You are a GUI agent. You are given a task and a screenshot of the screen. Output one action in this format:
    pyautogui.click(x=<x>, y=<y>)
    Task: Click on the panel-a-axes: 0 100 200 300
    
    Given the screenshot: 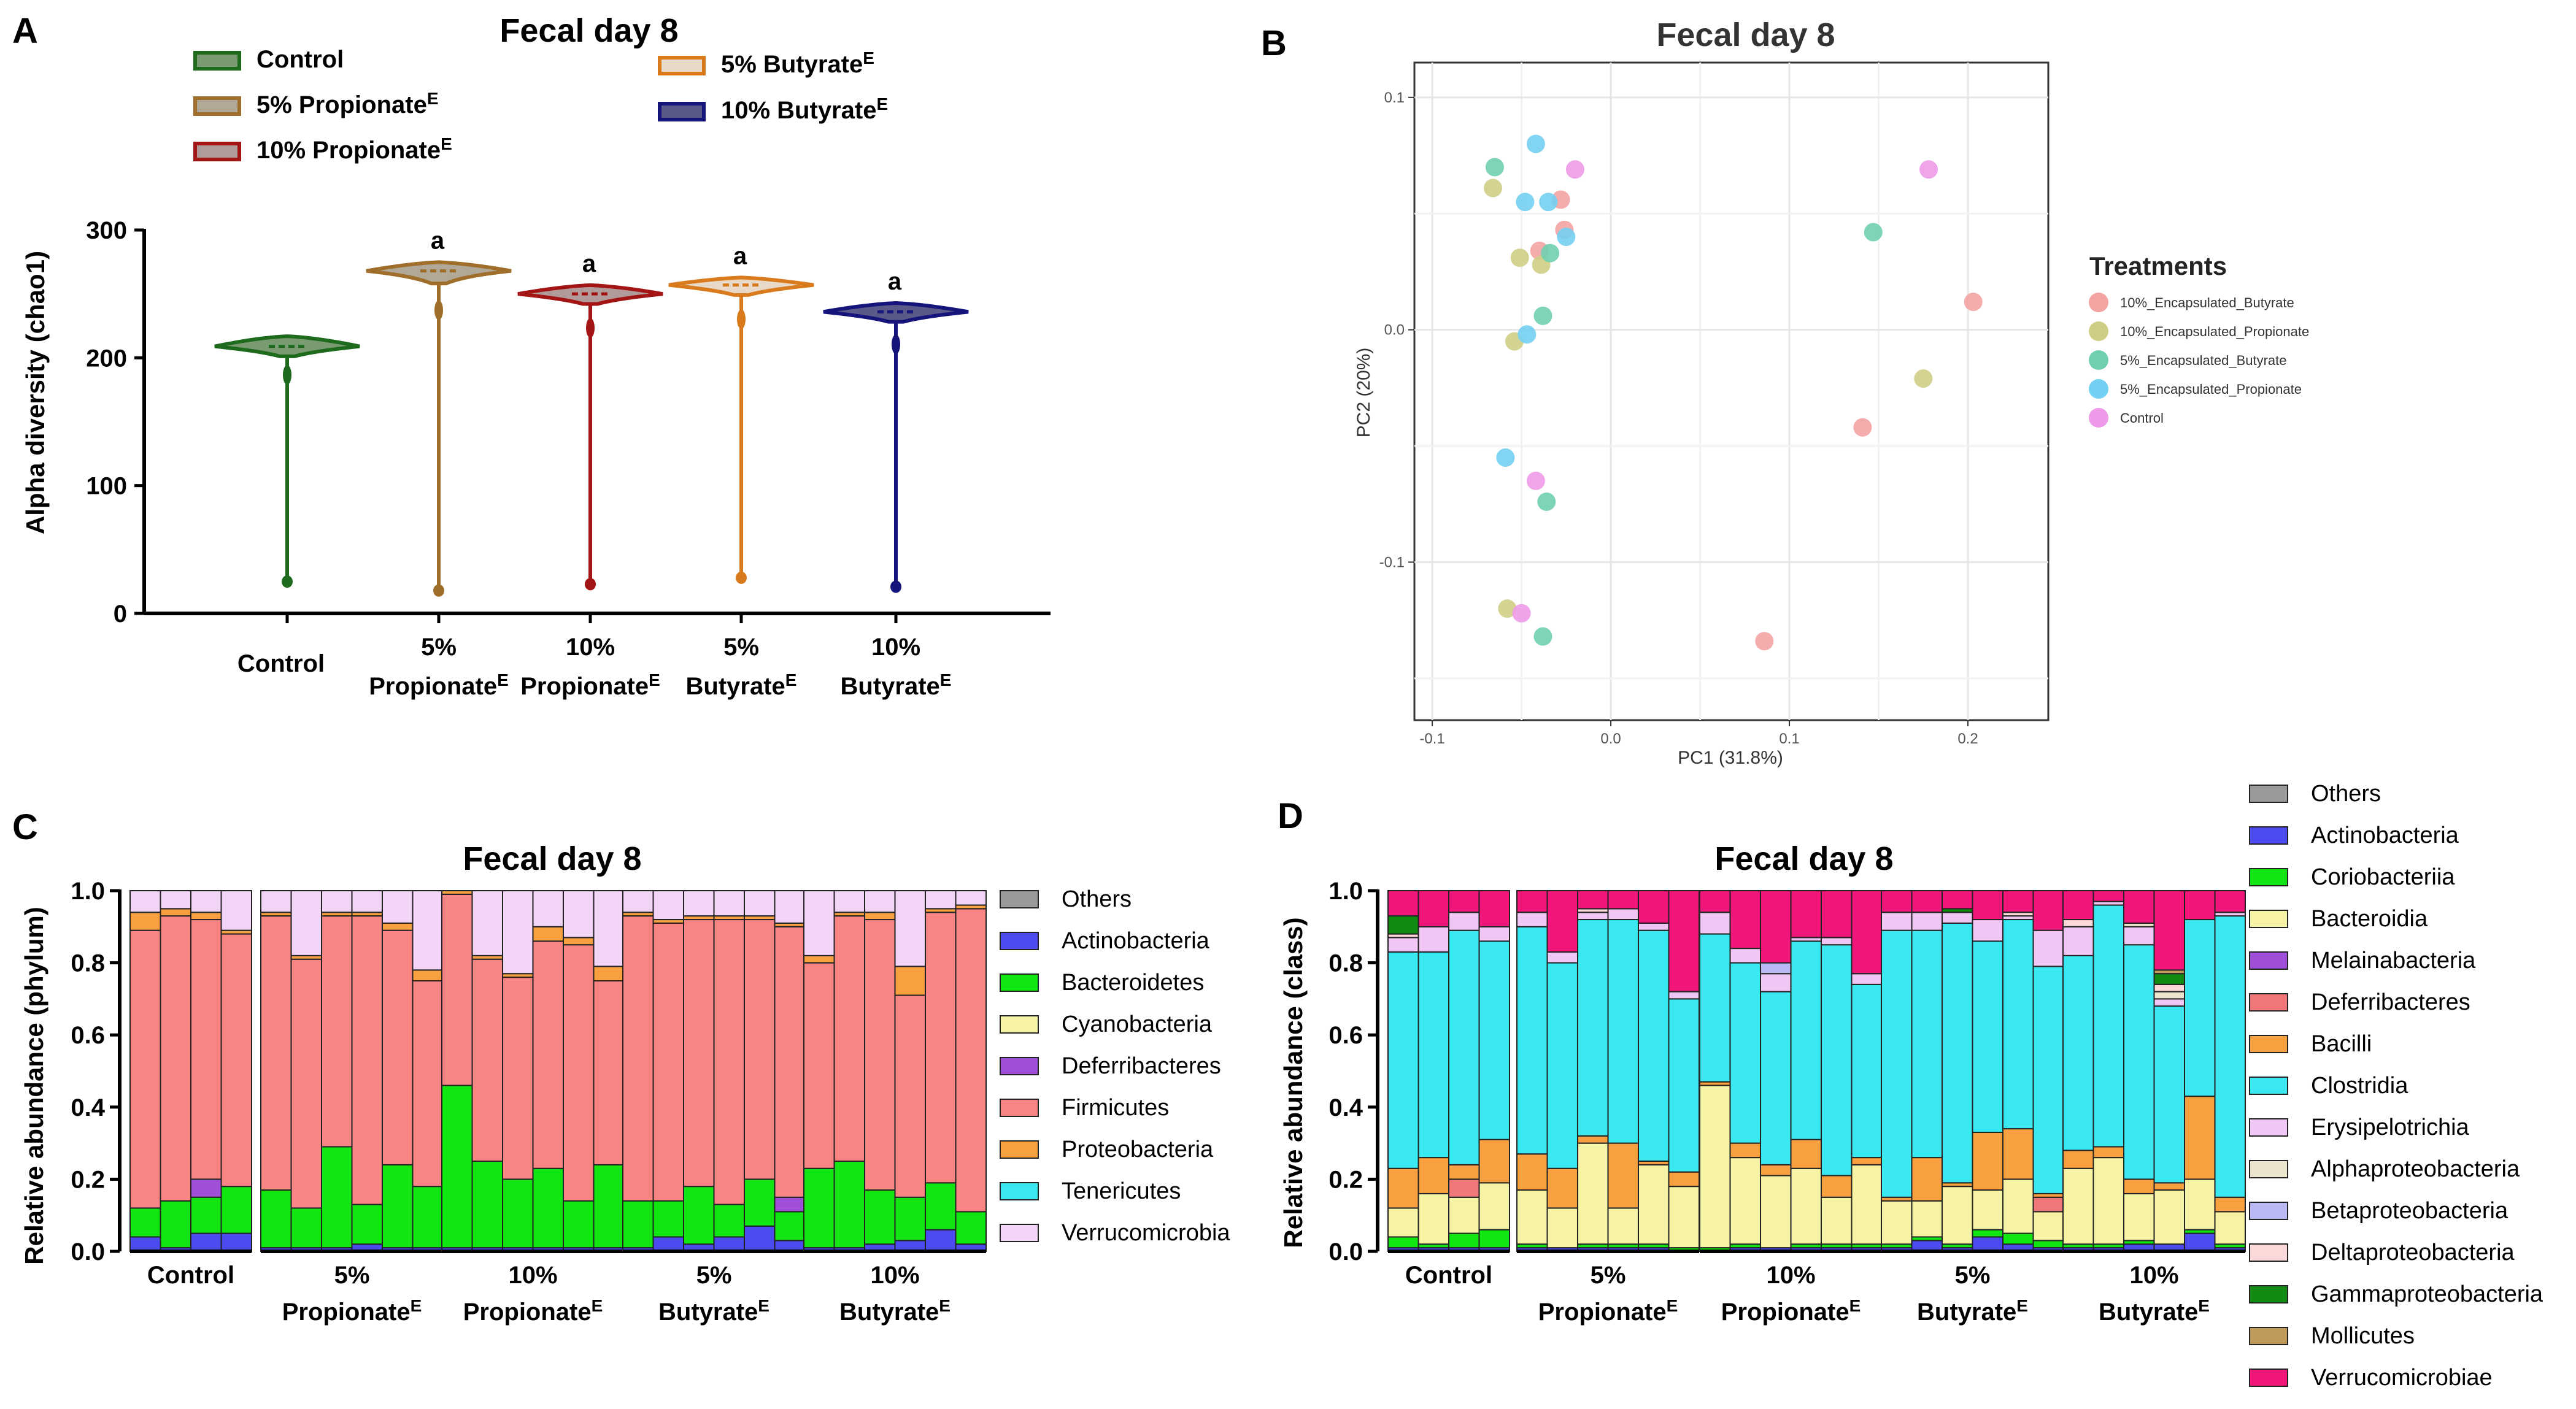 What is the action you would take?
    pyautogui.click(x=568, y=422)
    